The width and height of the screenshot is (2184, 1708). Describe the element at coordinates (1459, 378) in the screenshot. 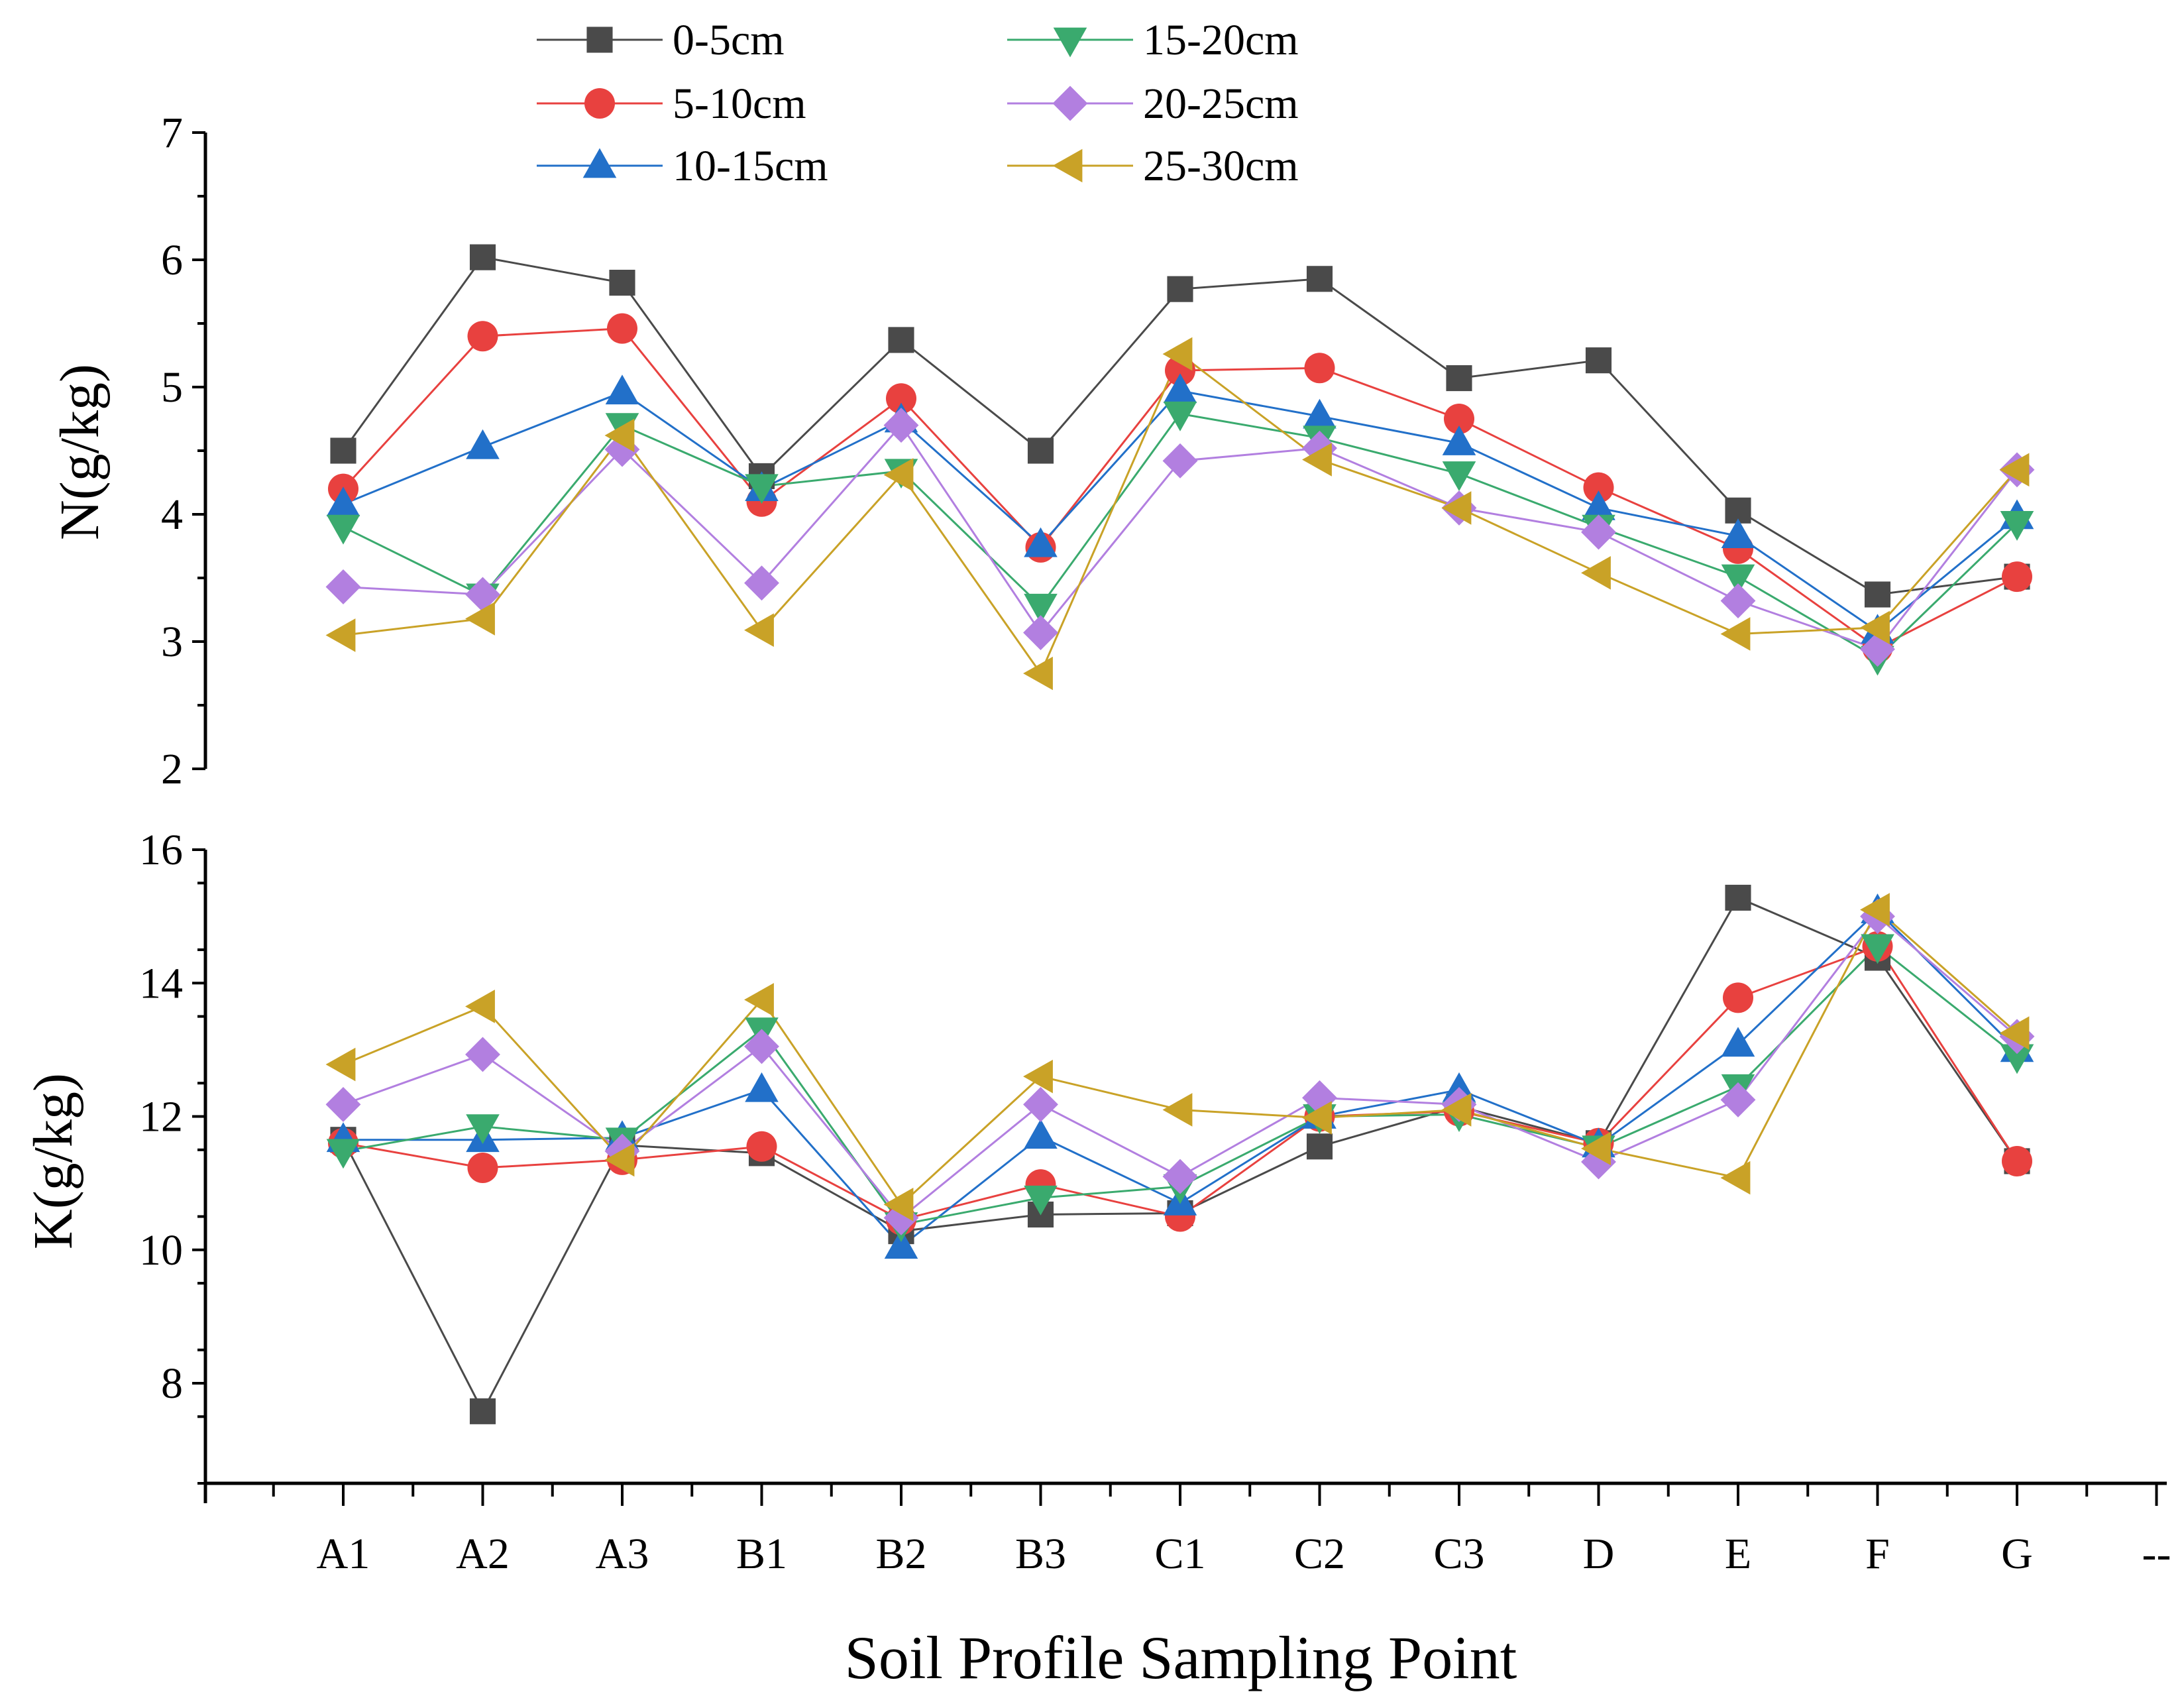

I see `n-point-0-5cm-c3` at that location.